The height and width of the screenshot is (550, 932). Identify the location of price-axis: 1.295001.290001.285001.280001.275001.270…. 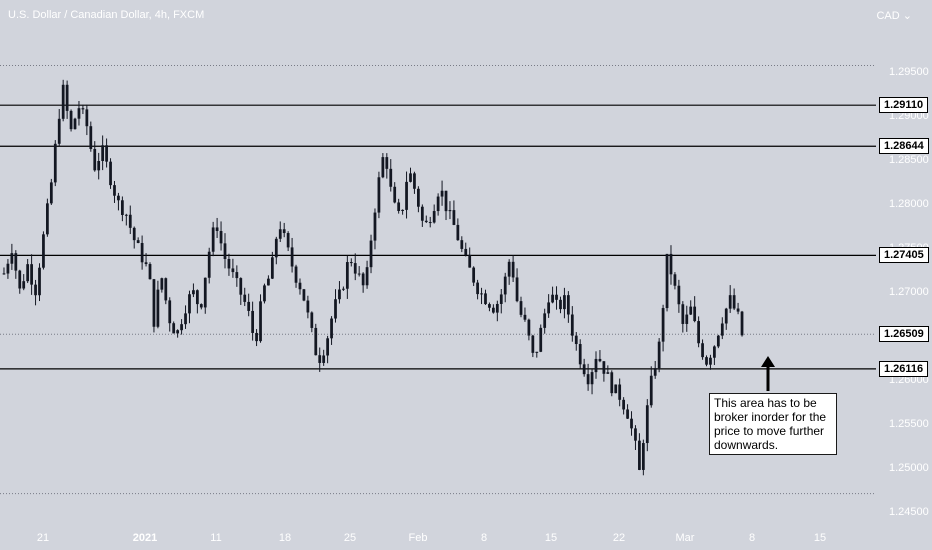
(909, 292).